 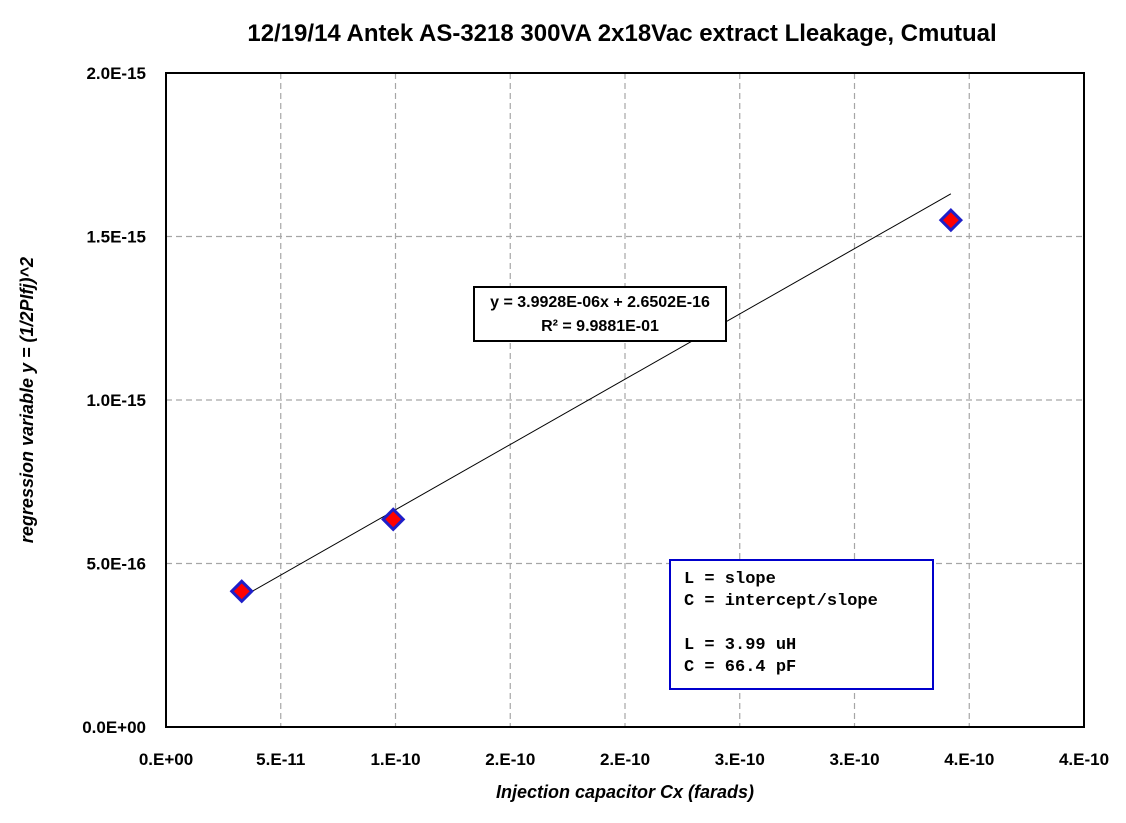 What do you see at coordinates (730, 579) in the screenshot?
I see `annotation-line-1: L = slope` at bounding box center [730, 579].